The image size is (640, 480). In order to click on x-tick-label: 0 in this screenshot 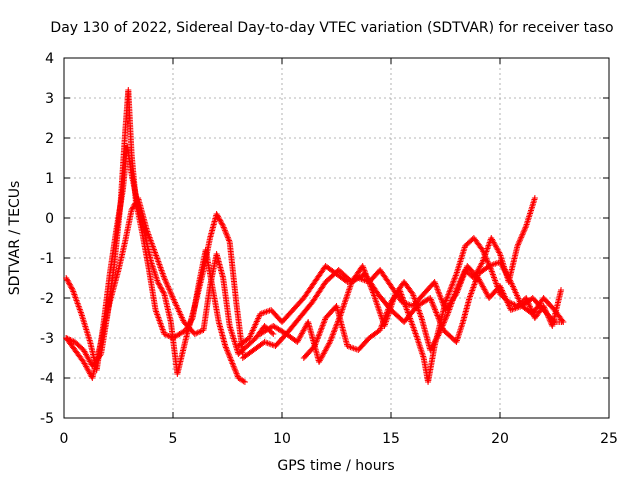, I will do `click(64, 439)`.